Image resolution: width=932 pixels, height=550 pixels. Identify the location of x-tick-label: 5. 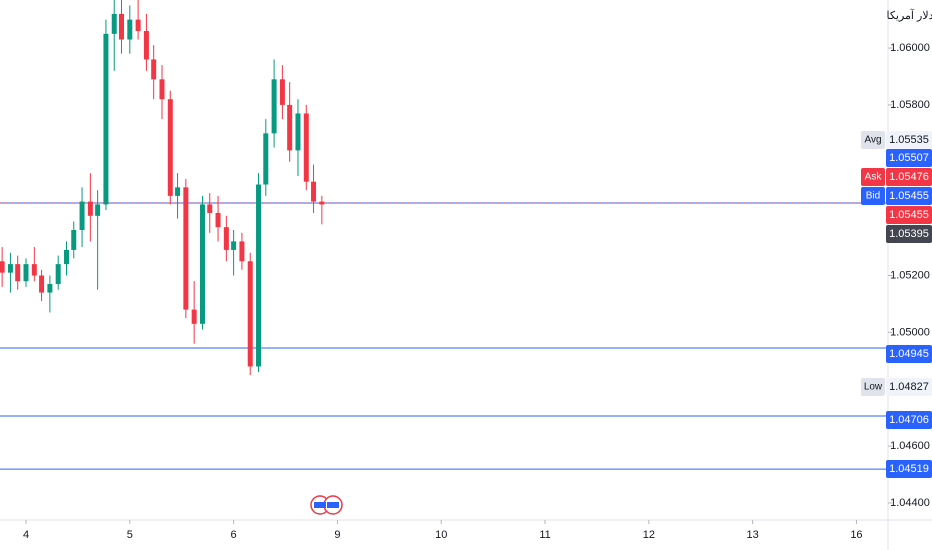
(130, 535).